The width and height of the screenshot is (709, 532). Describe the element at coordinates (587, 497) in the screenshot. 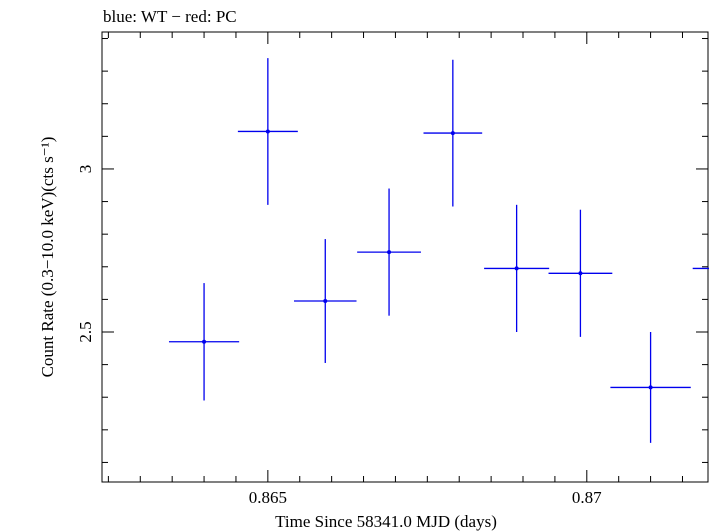

I see `x-tick-label: 0.87` at that location.